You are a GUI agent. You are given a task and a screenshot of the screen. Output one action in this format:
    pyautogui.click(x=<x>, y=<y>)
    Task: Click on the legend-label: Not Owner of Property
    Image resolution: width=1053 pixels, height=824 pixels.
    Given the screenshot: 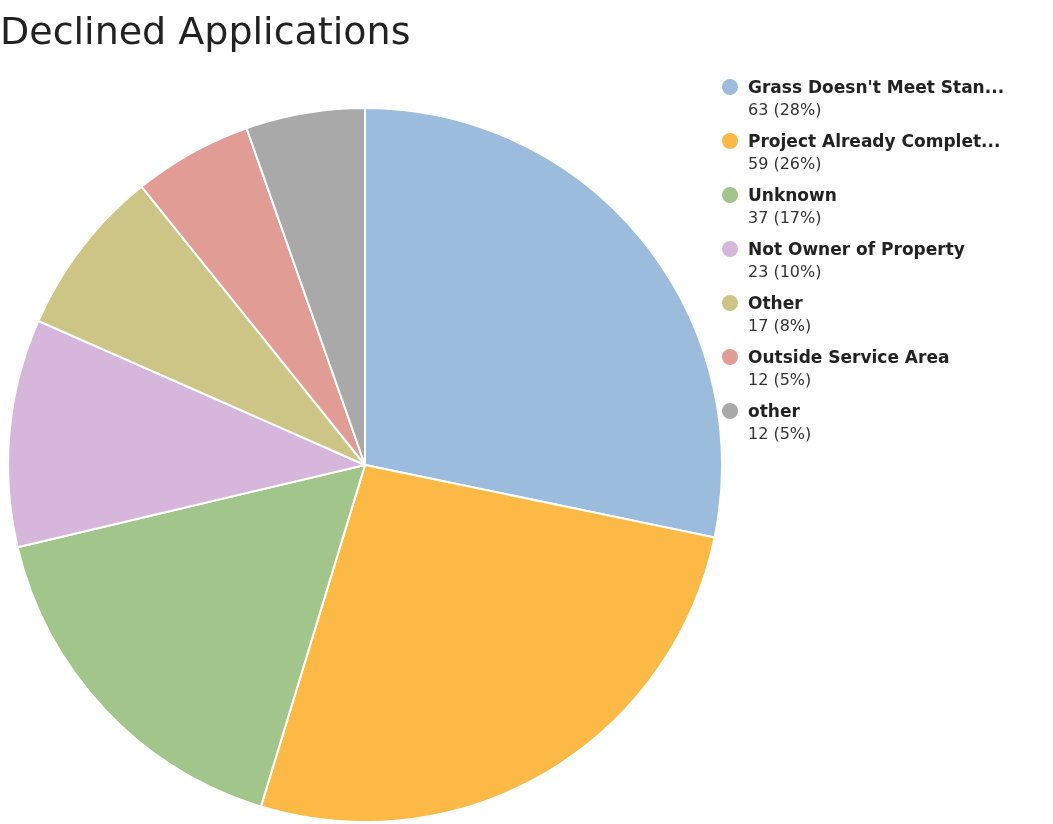 What is the action you would take?
    pyautogui.click(x=856, y=249)
    